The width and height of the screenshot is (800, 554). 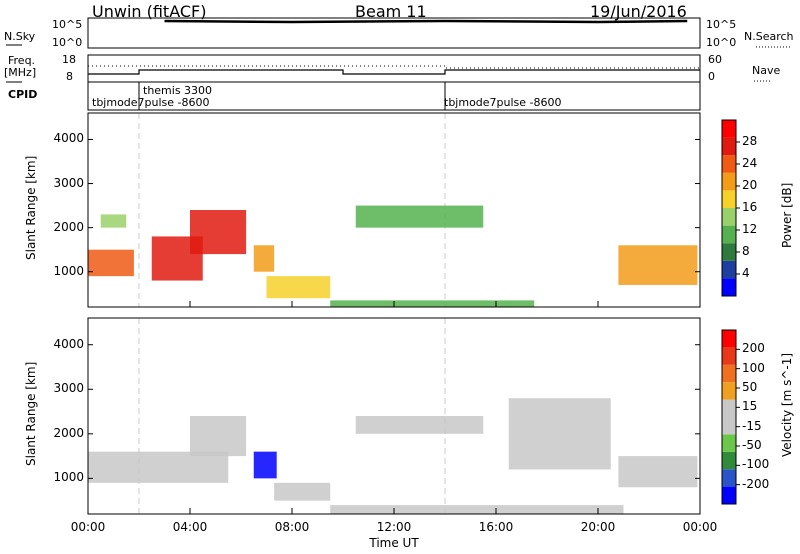 I want to click on frequency-line, so click(x=394, y=72).